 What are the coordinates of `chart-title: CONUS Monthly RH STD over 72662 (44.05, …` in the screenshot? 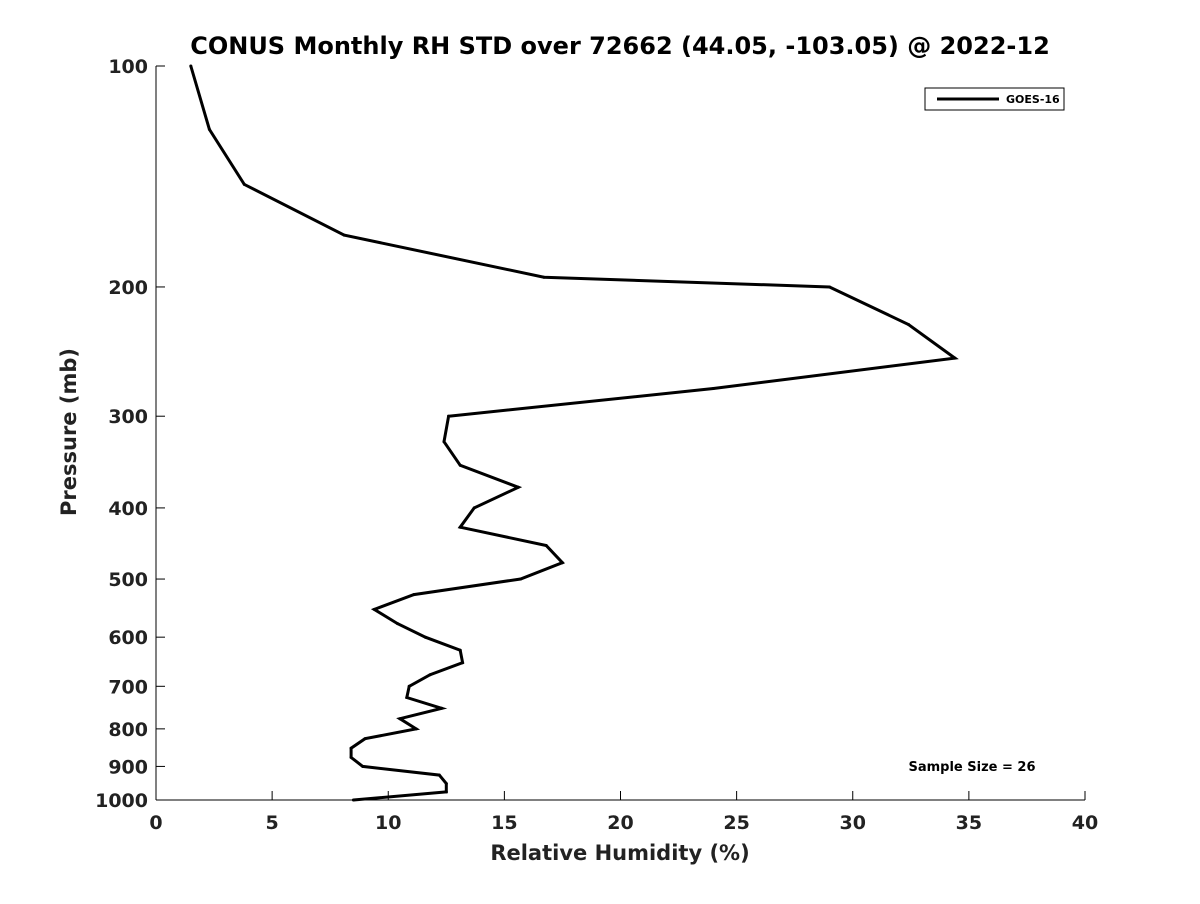 It's located at (620, 46).